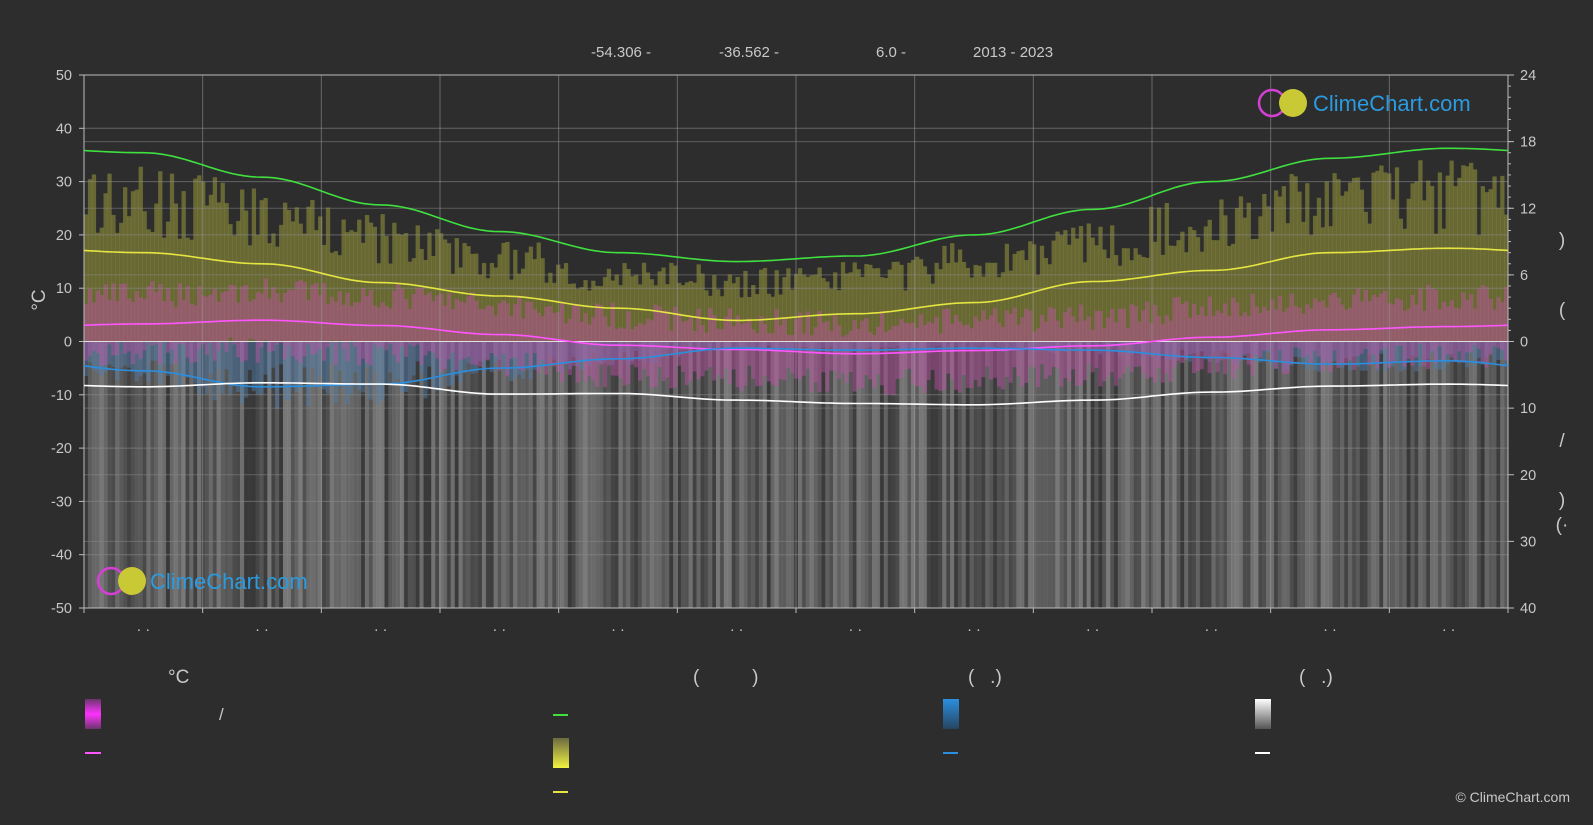 This screenshot has width=1593, height=825. I want to click on left-tick-label: 50, so click(64, 76).